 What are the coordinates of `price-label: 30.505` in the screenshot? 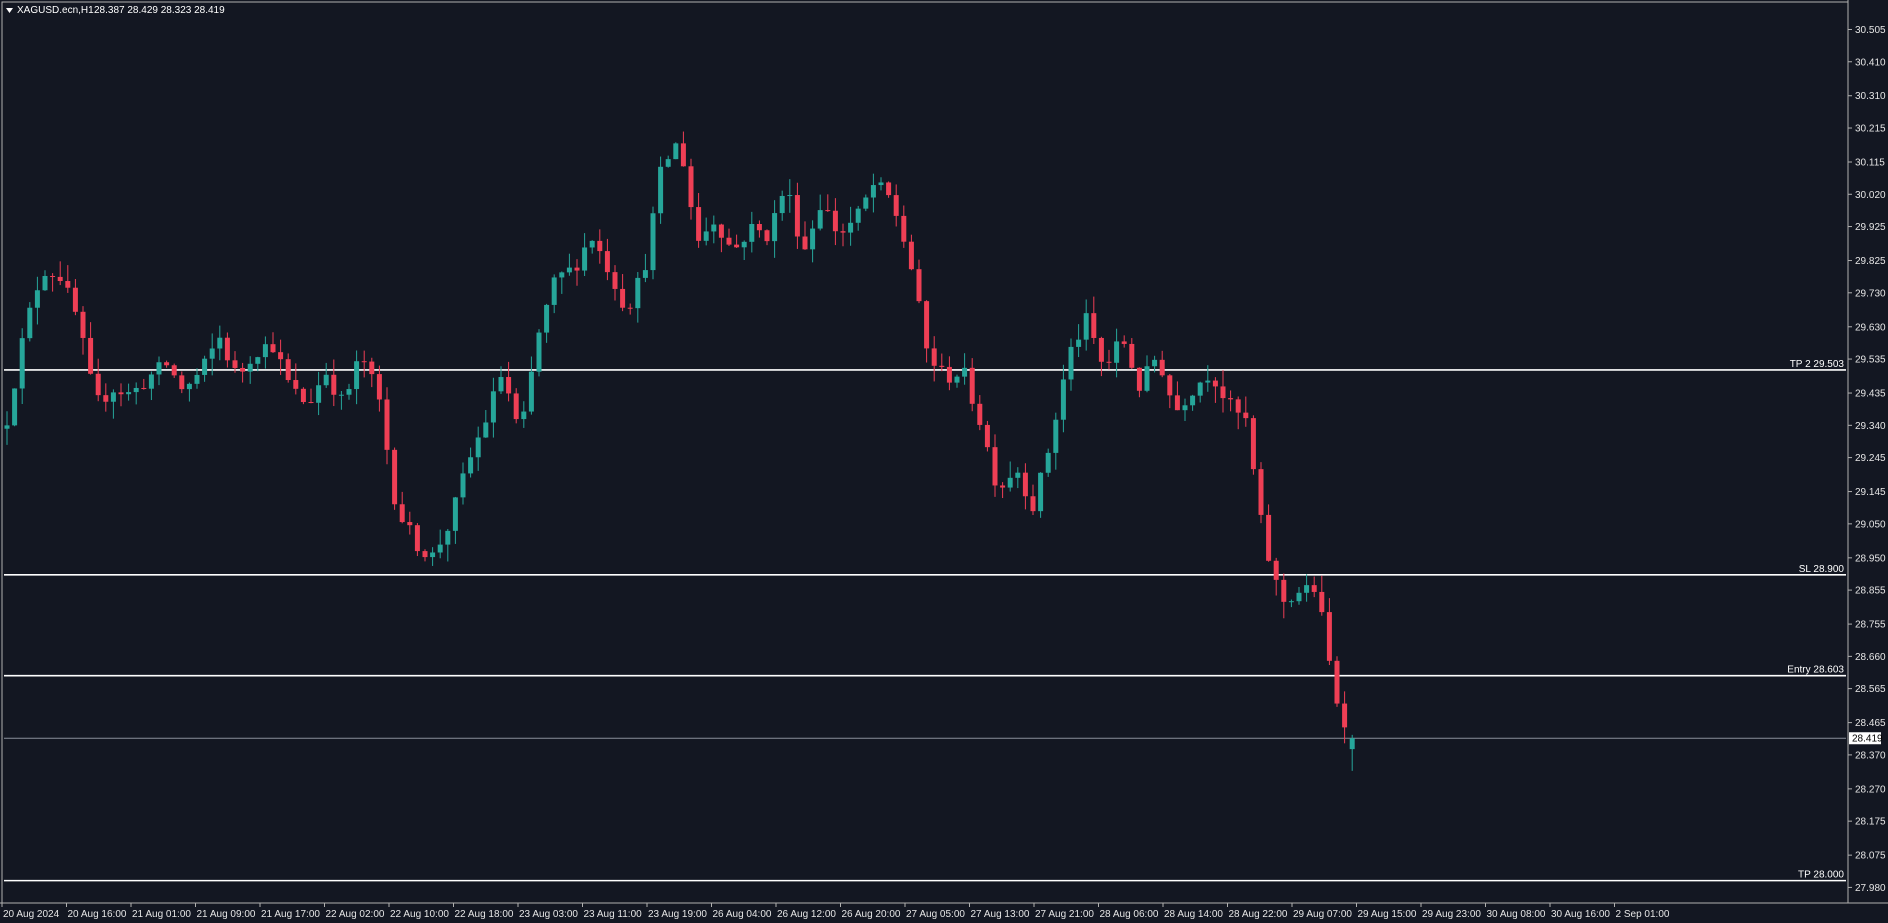 It's located at (1870, 30).